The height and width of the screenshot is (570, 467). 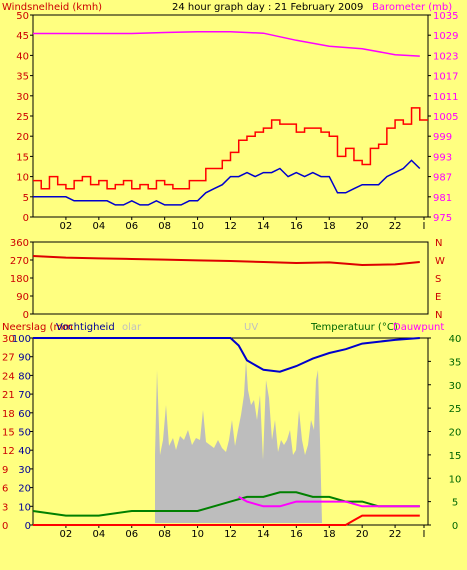 What do you see at coordinates (455, 433) in the screenshot?
I see `temperature-tick-label: 20` at bounding box center [455, 433].